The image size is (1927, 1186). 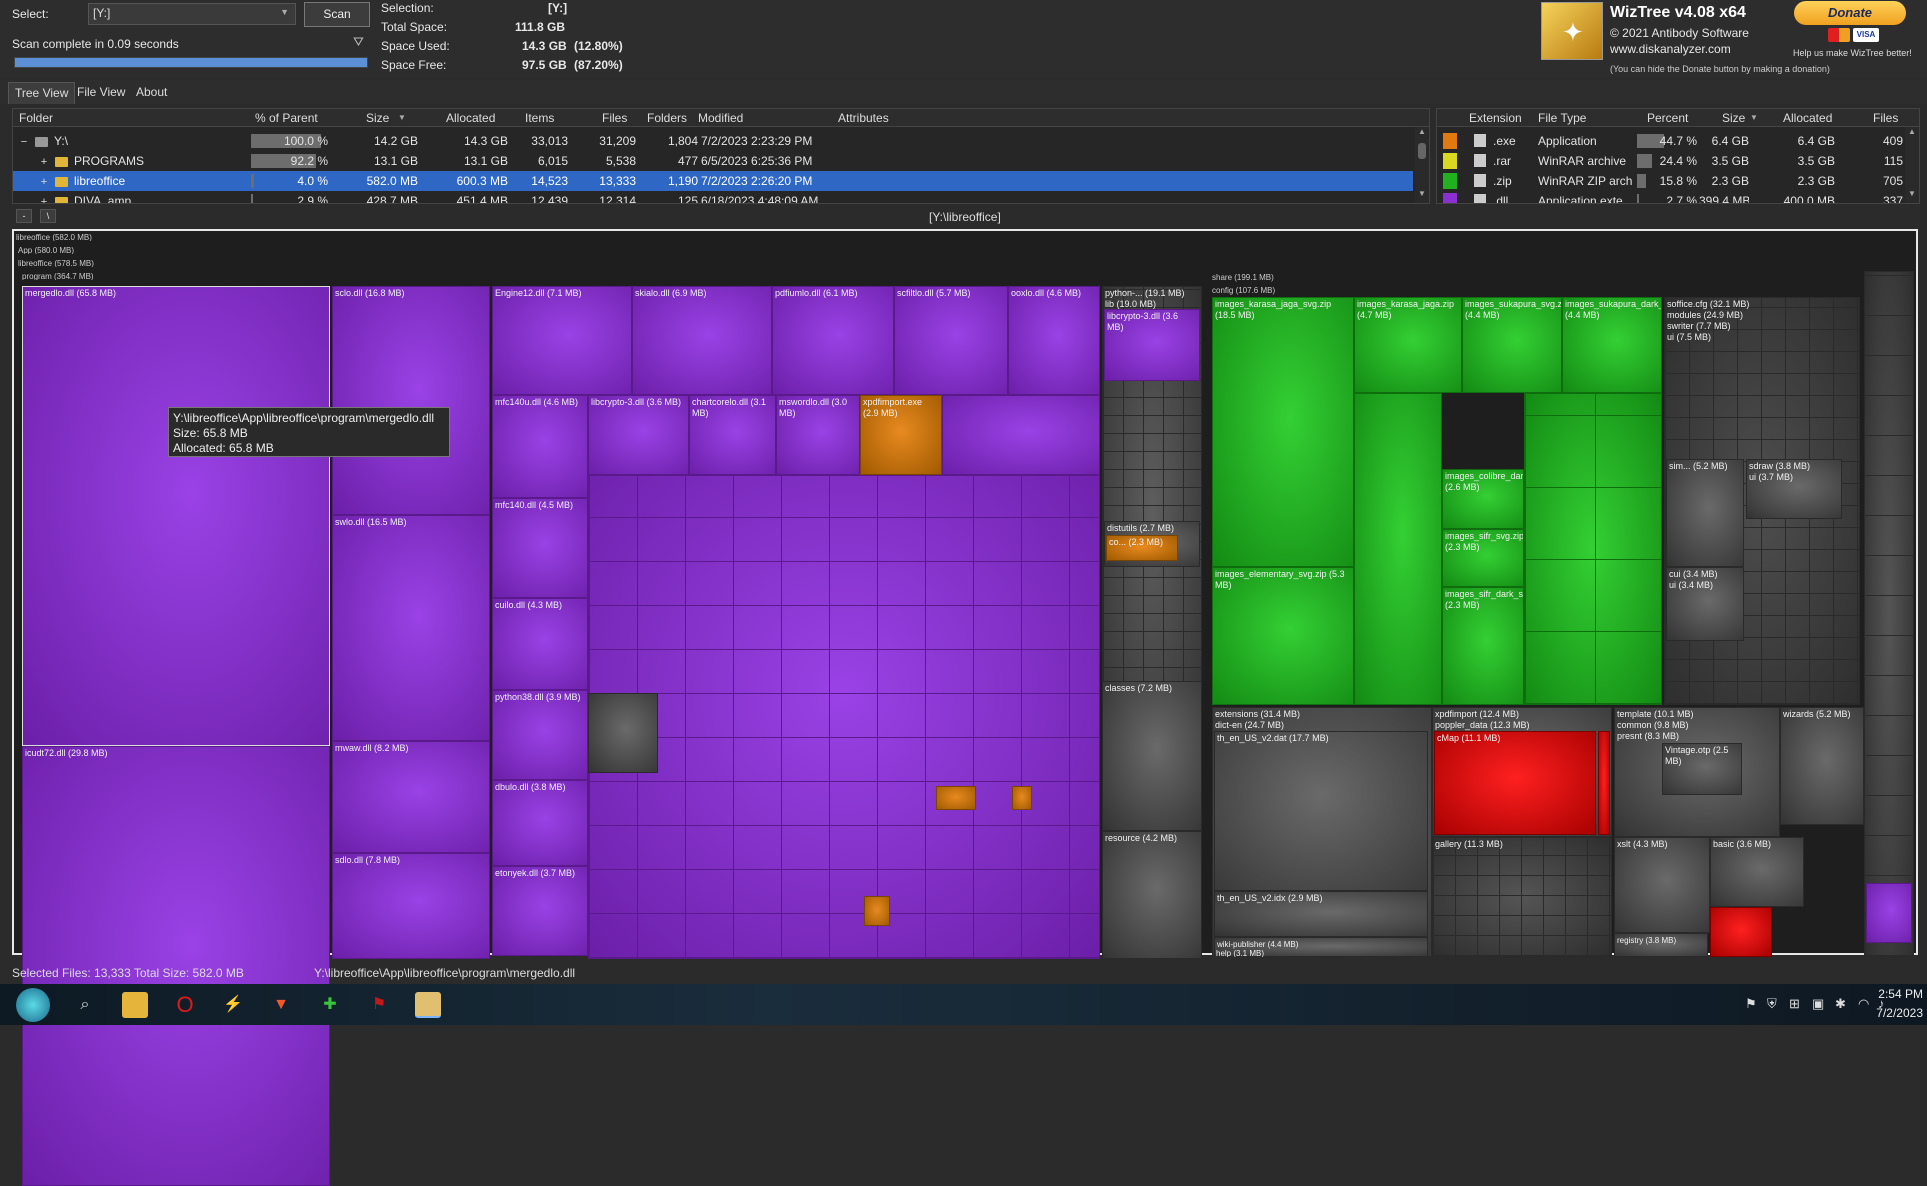 What do you see at coordinates (185, 1004) in the screenshot?
I see `opera-icon: O` at bounding box center [185, 1004].